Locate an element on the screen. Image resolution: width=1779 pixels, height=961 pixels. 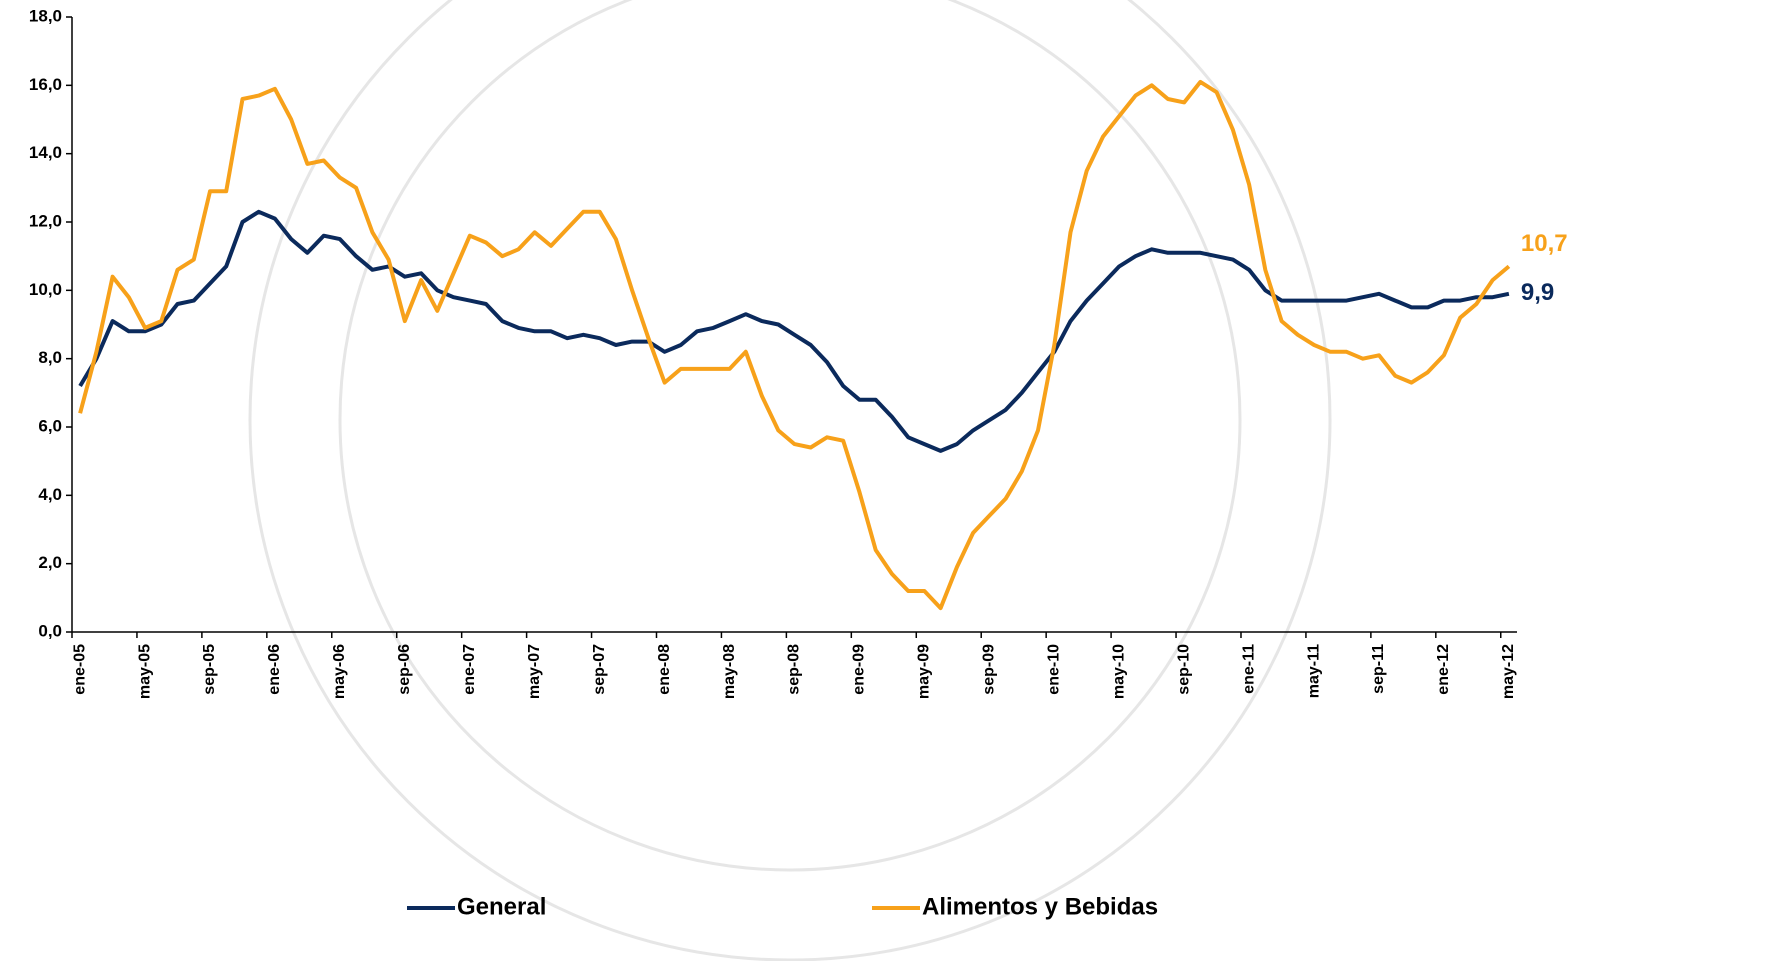
x-tick-label: ene-12 is located at coordinates (1443, 669).